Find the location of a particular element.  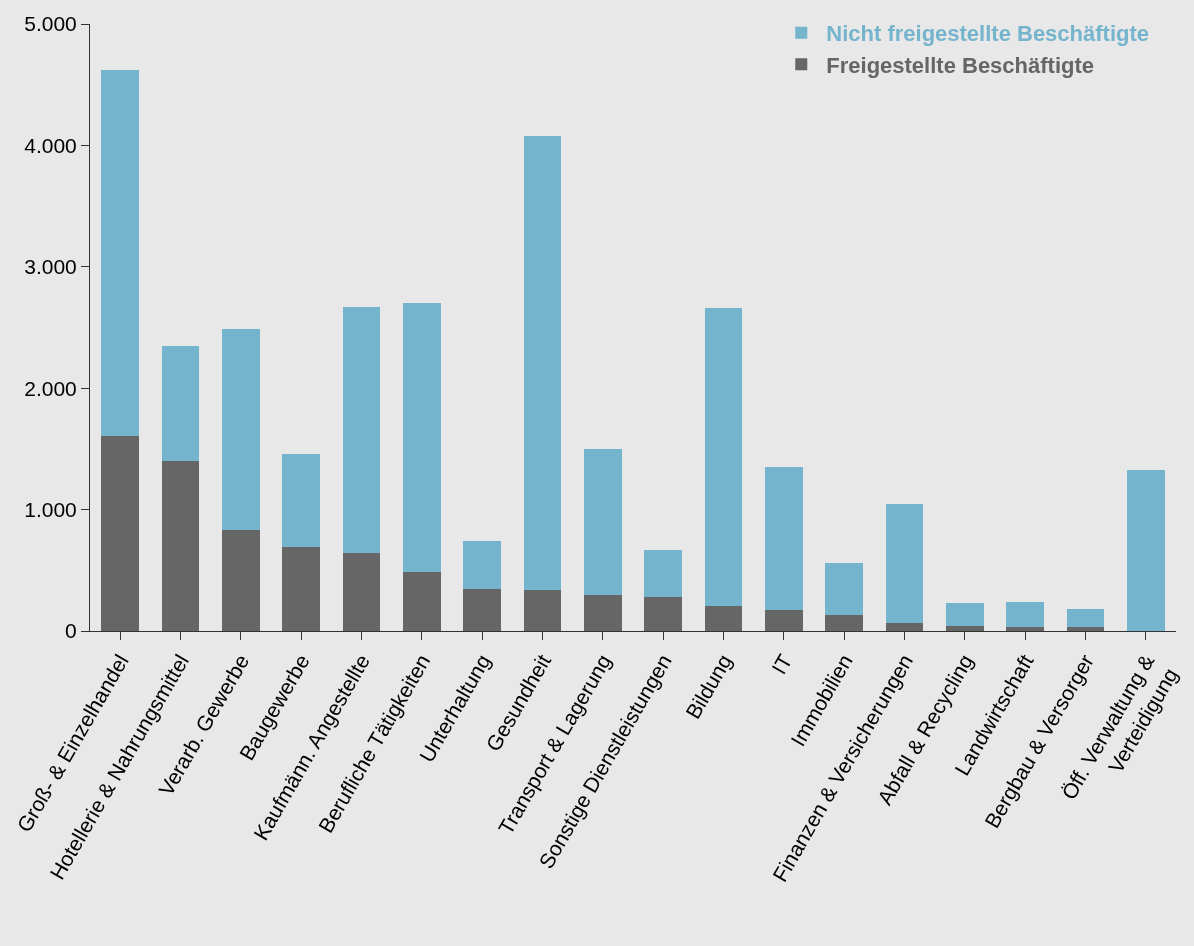

y-tick-label: 4.000 is located at coordinates (50, 145).